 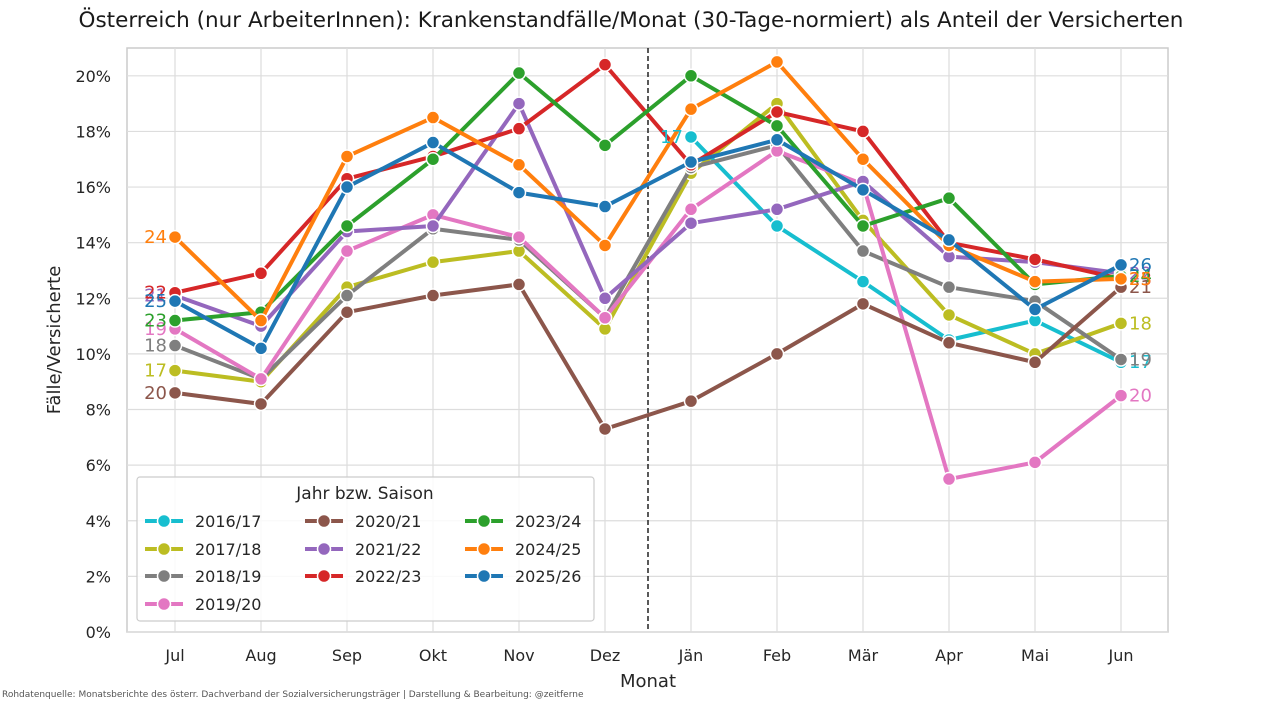 What do you see at coordinates (1140, 287) in the screenshot?
I see `series-end-label: 21` at bounding box center [1140, 287].